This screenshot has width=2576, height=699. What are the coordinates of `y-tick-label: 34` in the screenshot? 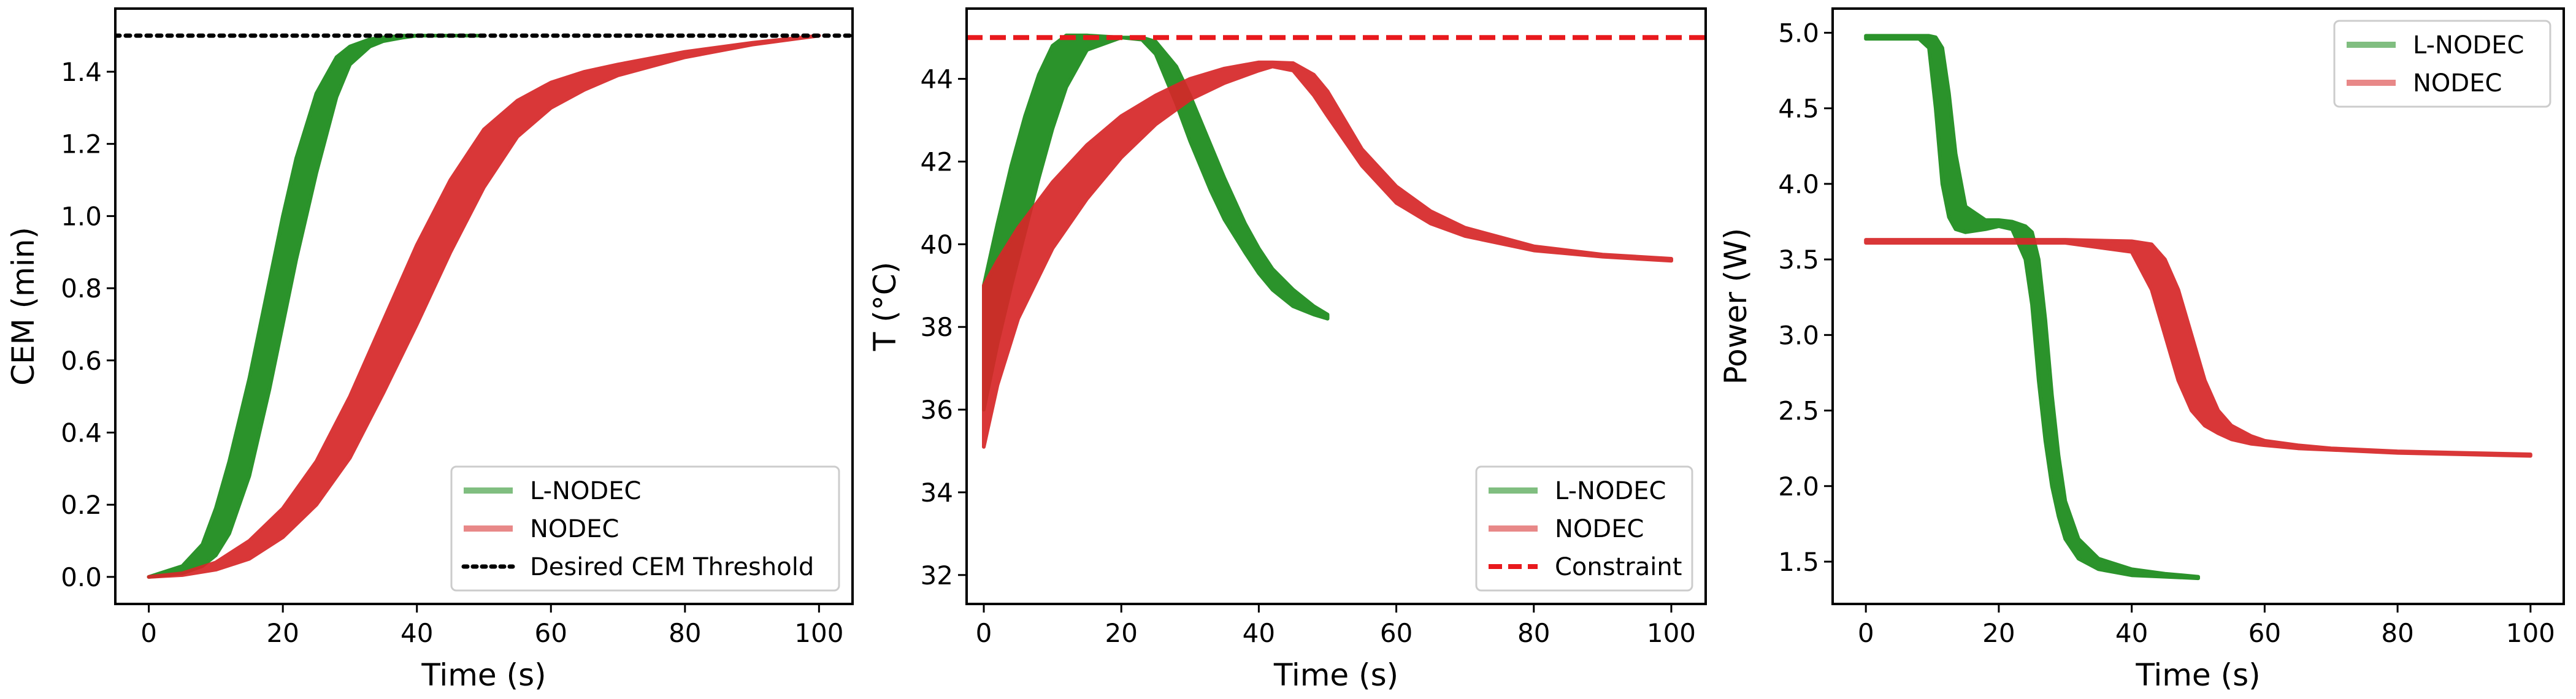 It's located at (937, 493).